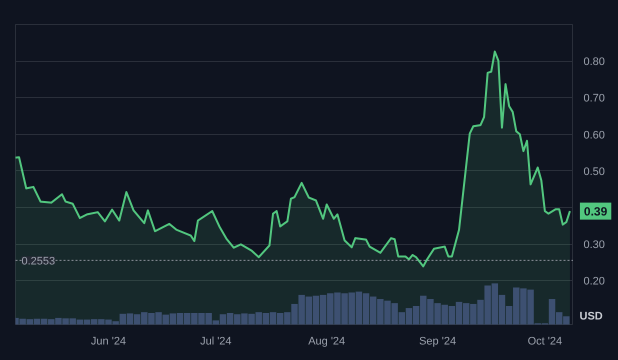 This screenshot has height=360, width=618. Describe the element at coordinates (437, 342) in the screenshot. I see `x-tick-label: Sep '24` at that location.